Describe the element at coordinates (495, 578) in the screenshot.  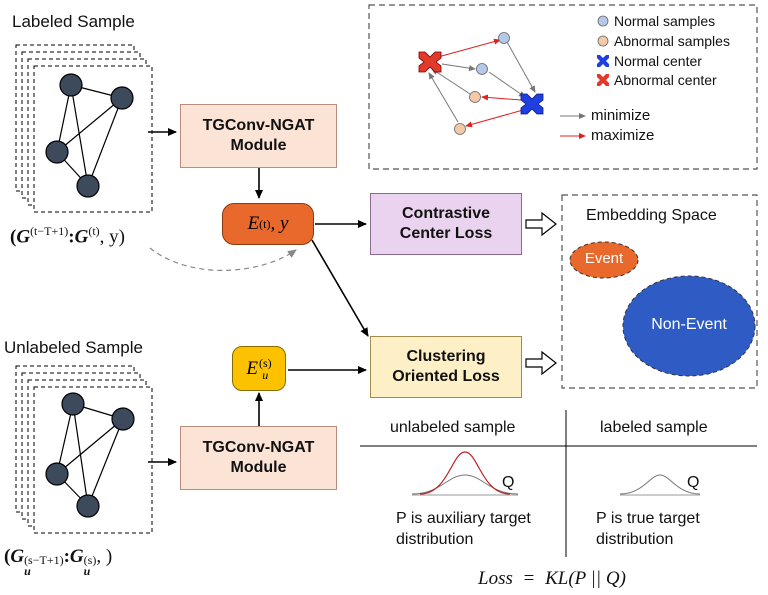
I see `formula-lhs: Loss` at that location.